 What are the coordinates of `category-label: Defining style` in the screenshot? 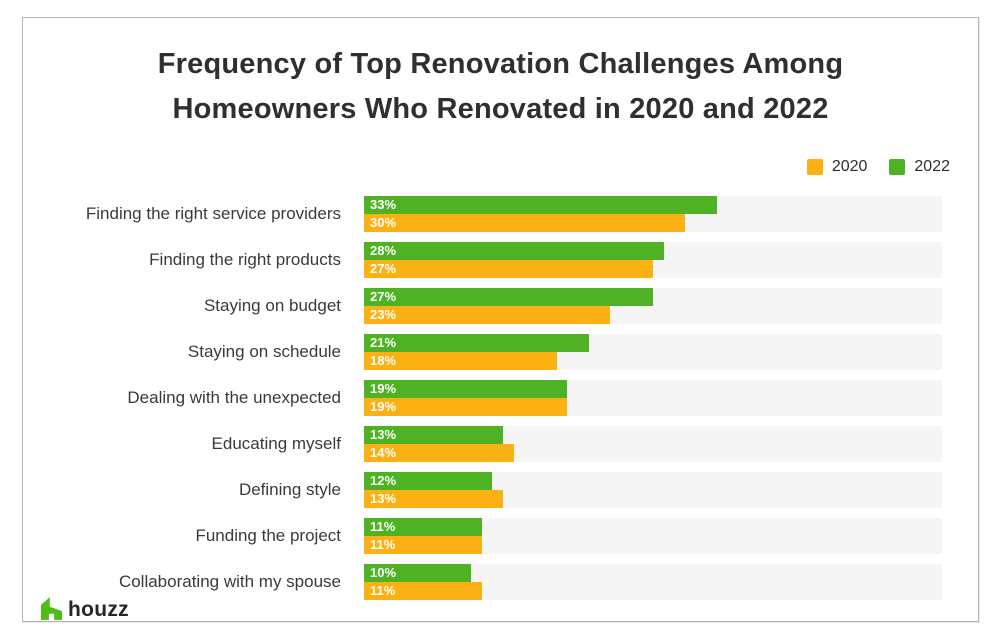 It's located at (289, 489).